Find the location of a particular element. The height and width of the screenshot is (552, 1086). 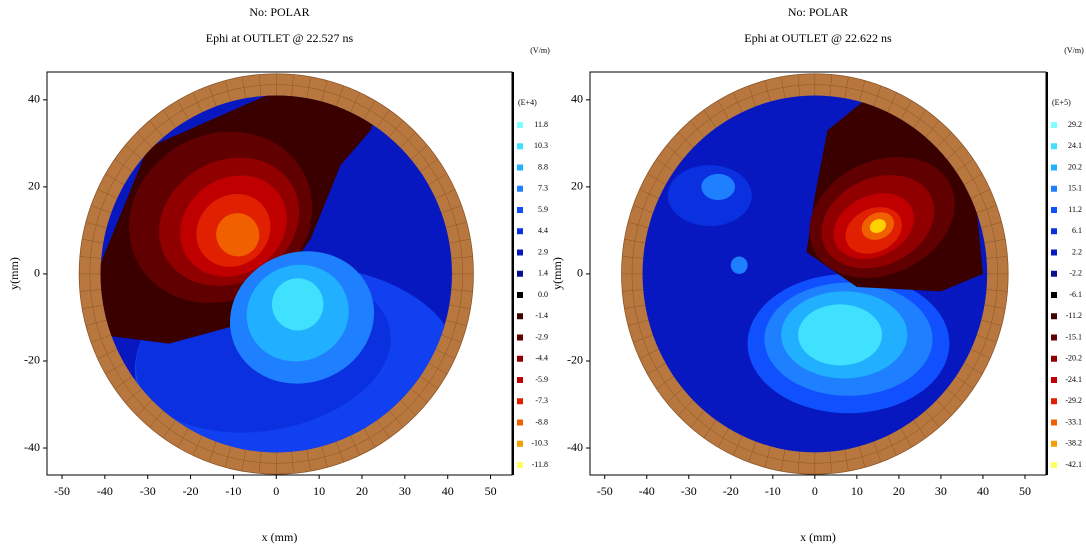

x-tick-label: -40 is located at coordinates (647, 491).